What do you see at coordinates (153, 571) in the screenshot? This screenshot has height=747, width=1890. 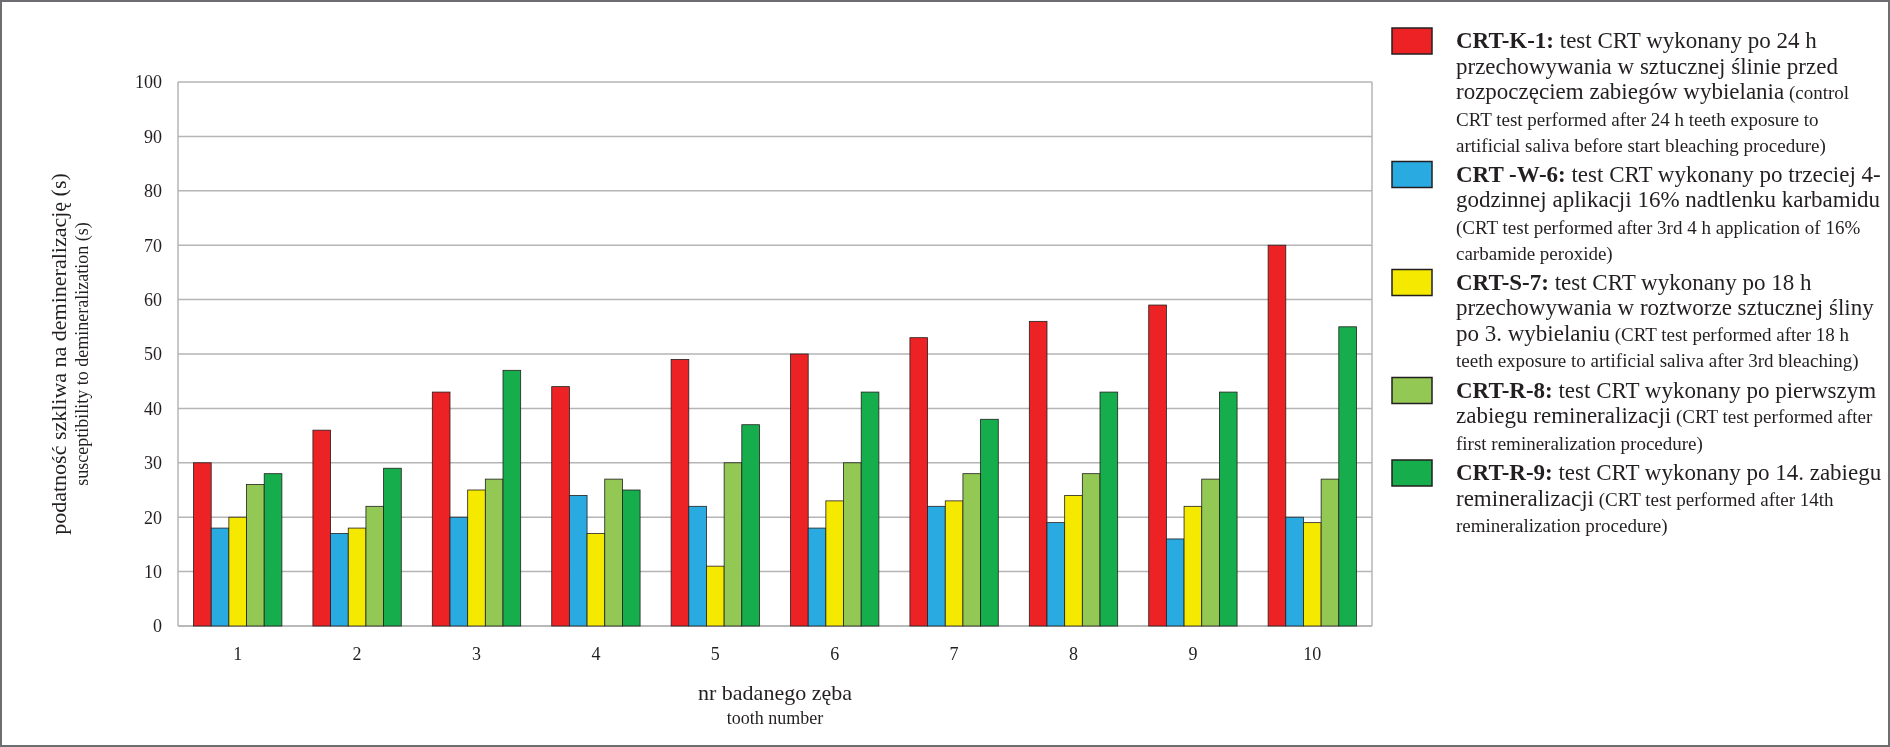 I see `y-tick-label: 10` at bounding box center [153, 571].